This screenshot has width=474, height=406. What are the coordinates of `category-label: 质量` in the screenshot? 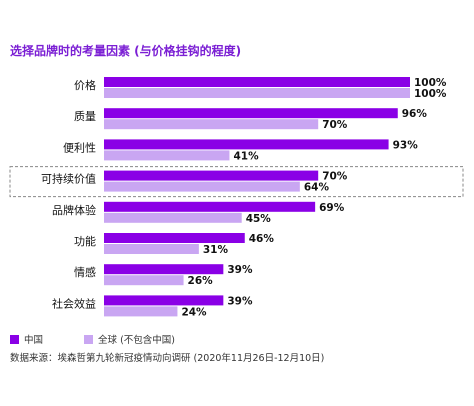 It's located at (85, 116).